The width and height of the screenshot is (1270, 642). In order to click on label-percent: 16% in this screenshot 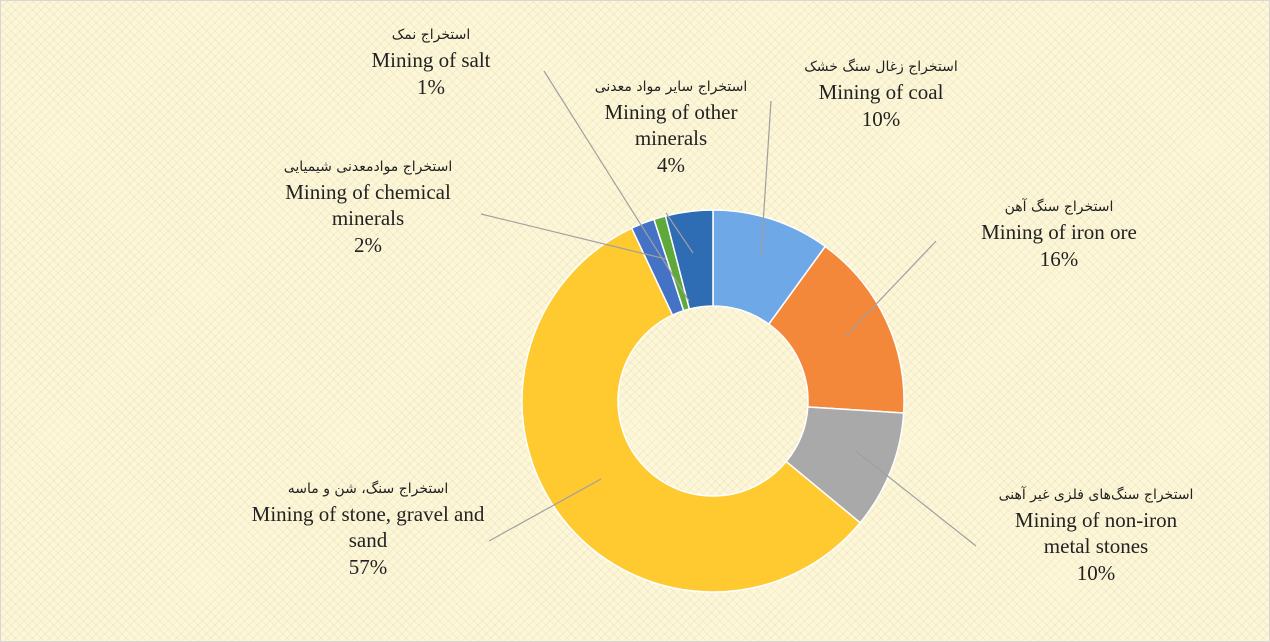, I will do `click(1059, 259)`.